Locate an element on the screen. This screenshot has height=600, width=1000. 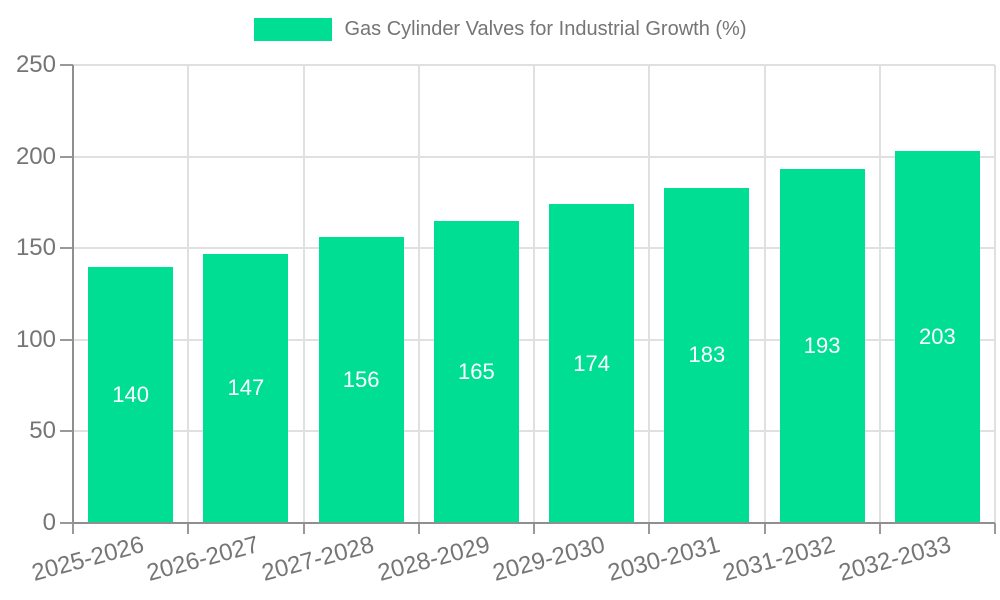
y-axis-tick-label: 200 is located at coordinates (35, 156).